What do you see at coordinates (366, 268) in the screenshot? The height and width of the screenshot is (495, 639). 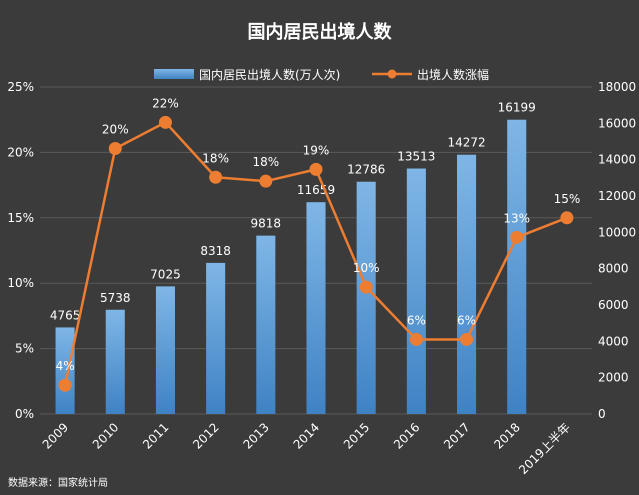 I see `line-data-label: 10%` at bounding box center [366, 268].